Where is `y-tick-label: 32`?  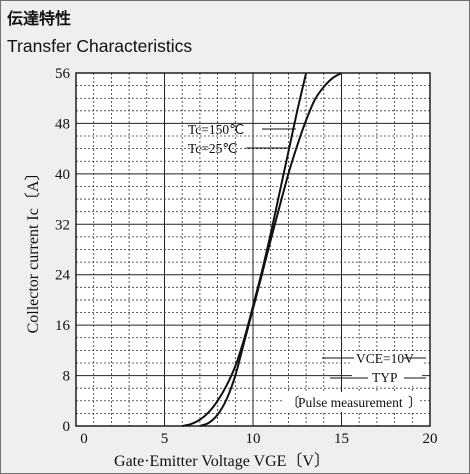 y-tick-label: 32 is located at coordinates (62, 225).